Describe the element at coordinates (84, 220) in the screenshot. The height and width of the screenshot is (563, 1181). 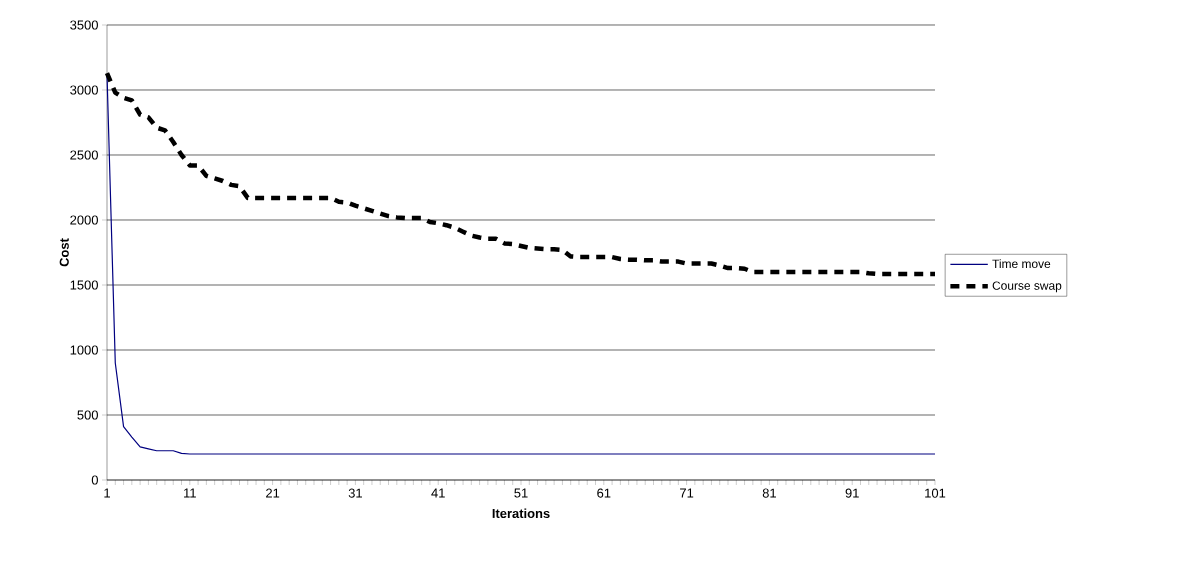
I see `y-tick-label: 2000` at that location.